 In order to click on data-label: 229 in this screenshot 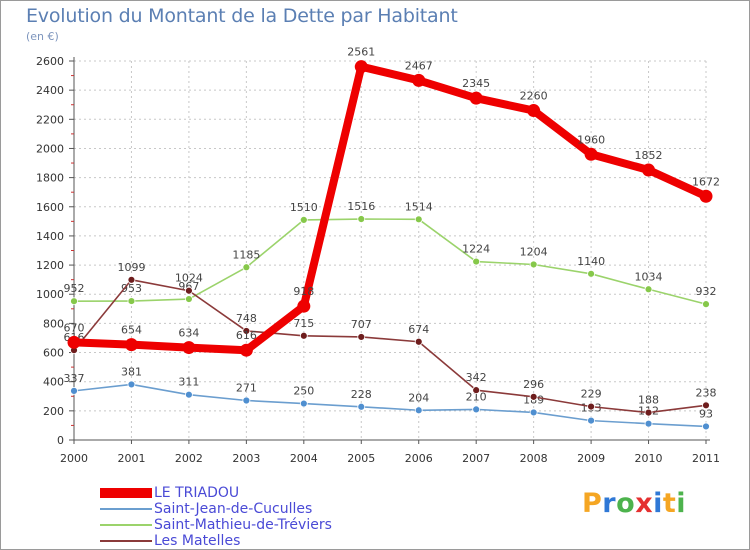, I will do `click(591, 394)`.